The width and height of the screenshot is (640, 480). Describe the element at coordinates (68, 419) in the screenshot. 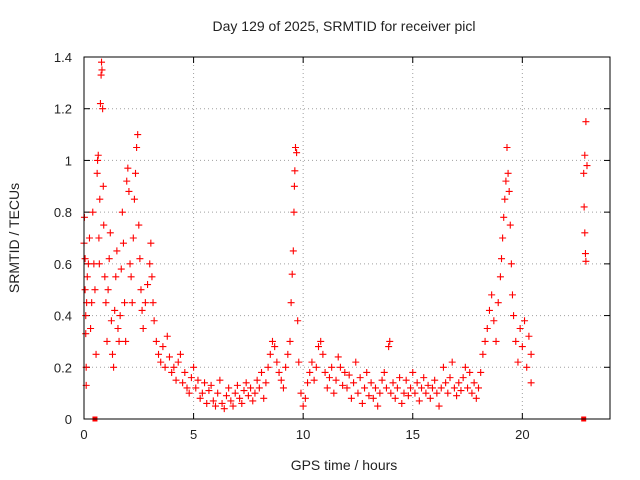

I see `y-tick-label: 0` at that location.